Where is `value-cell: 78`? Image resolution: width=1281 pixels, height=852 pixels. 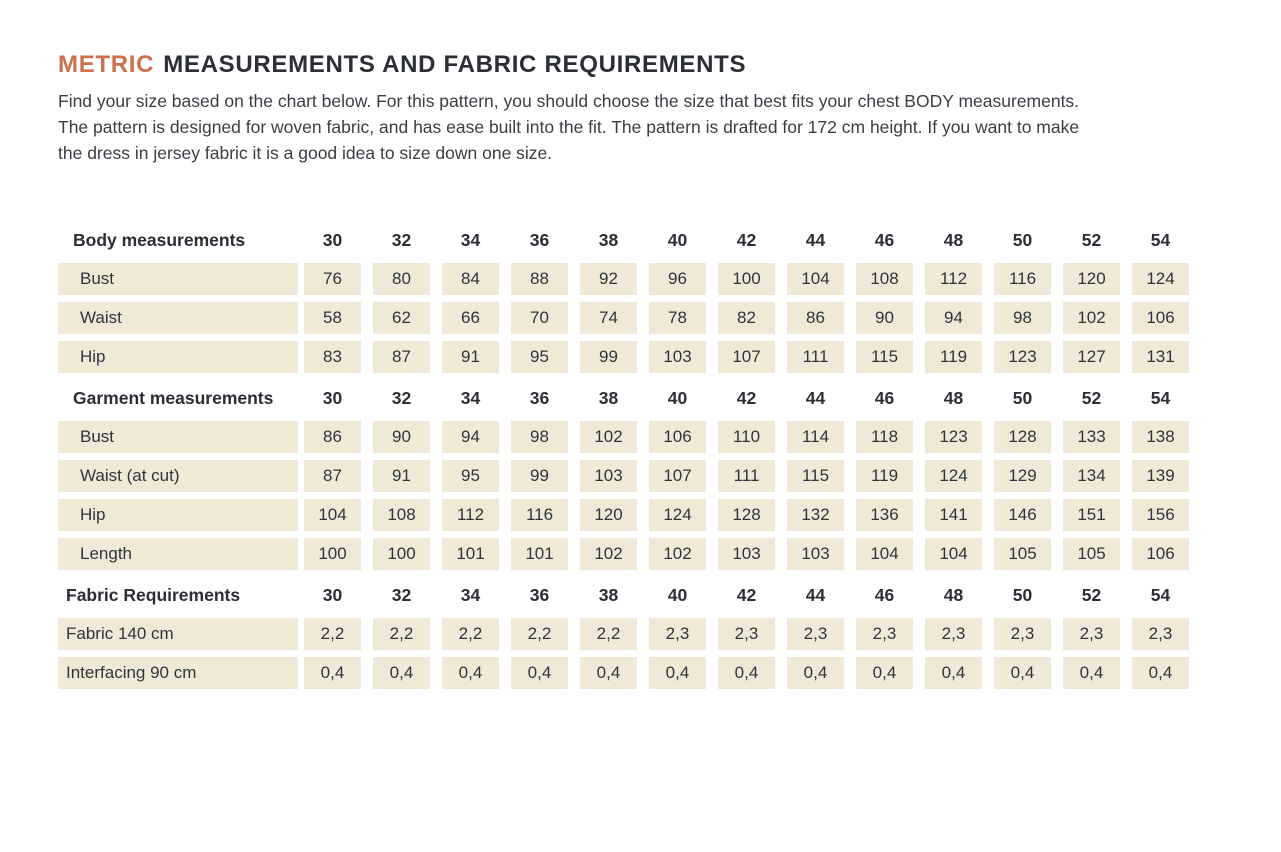 value-cell: 78 is located at coordinates (677, 318).